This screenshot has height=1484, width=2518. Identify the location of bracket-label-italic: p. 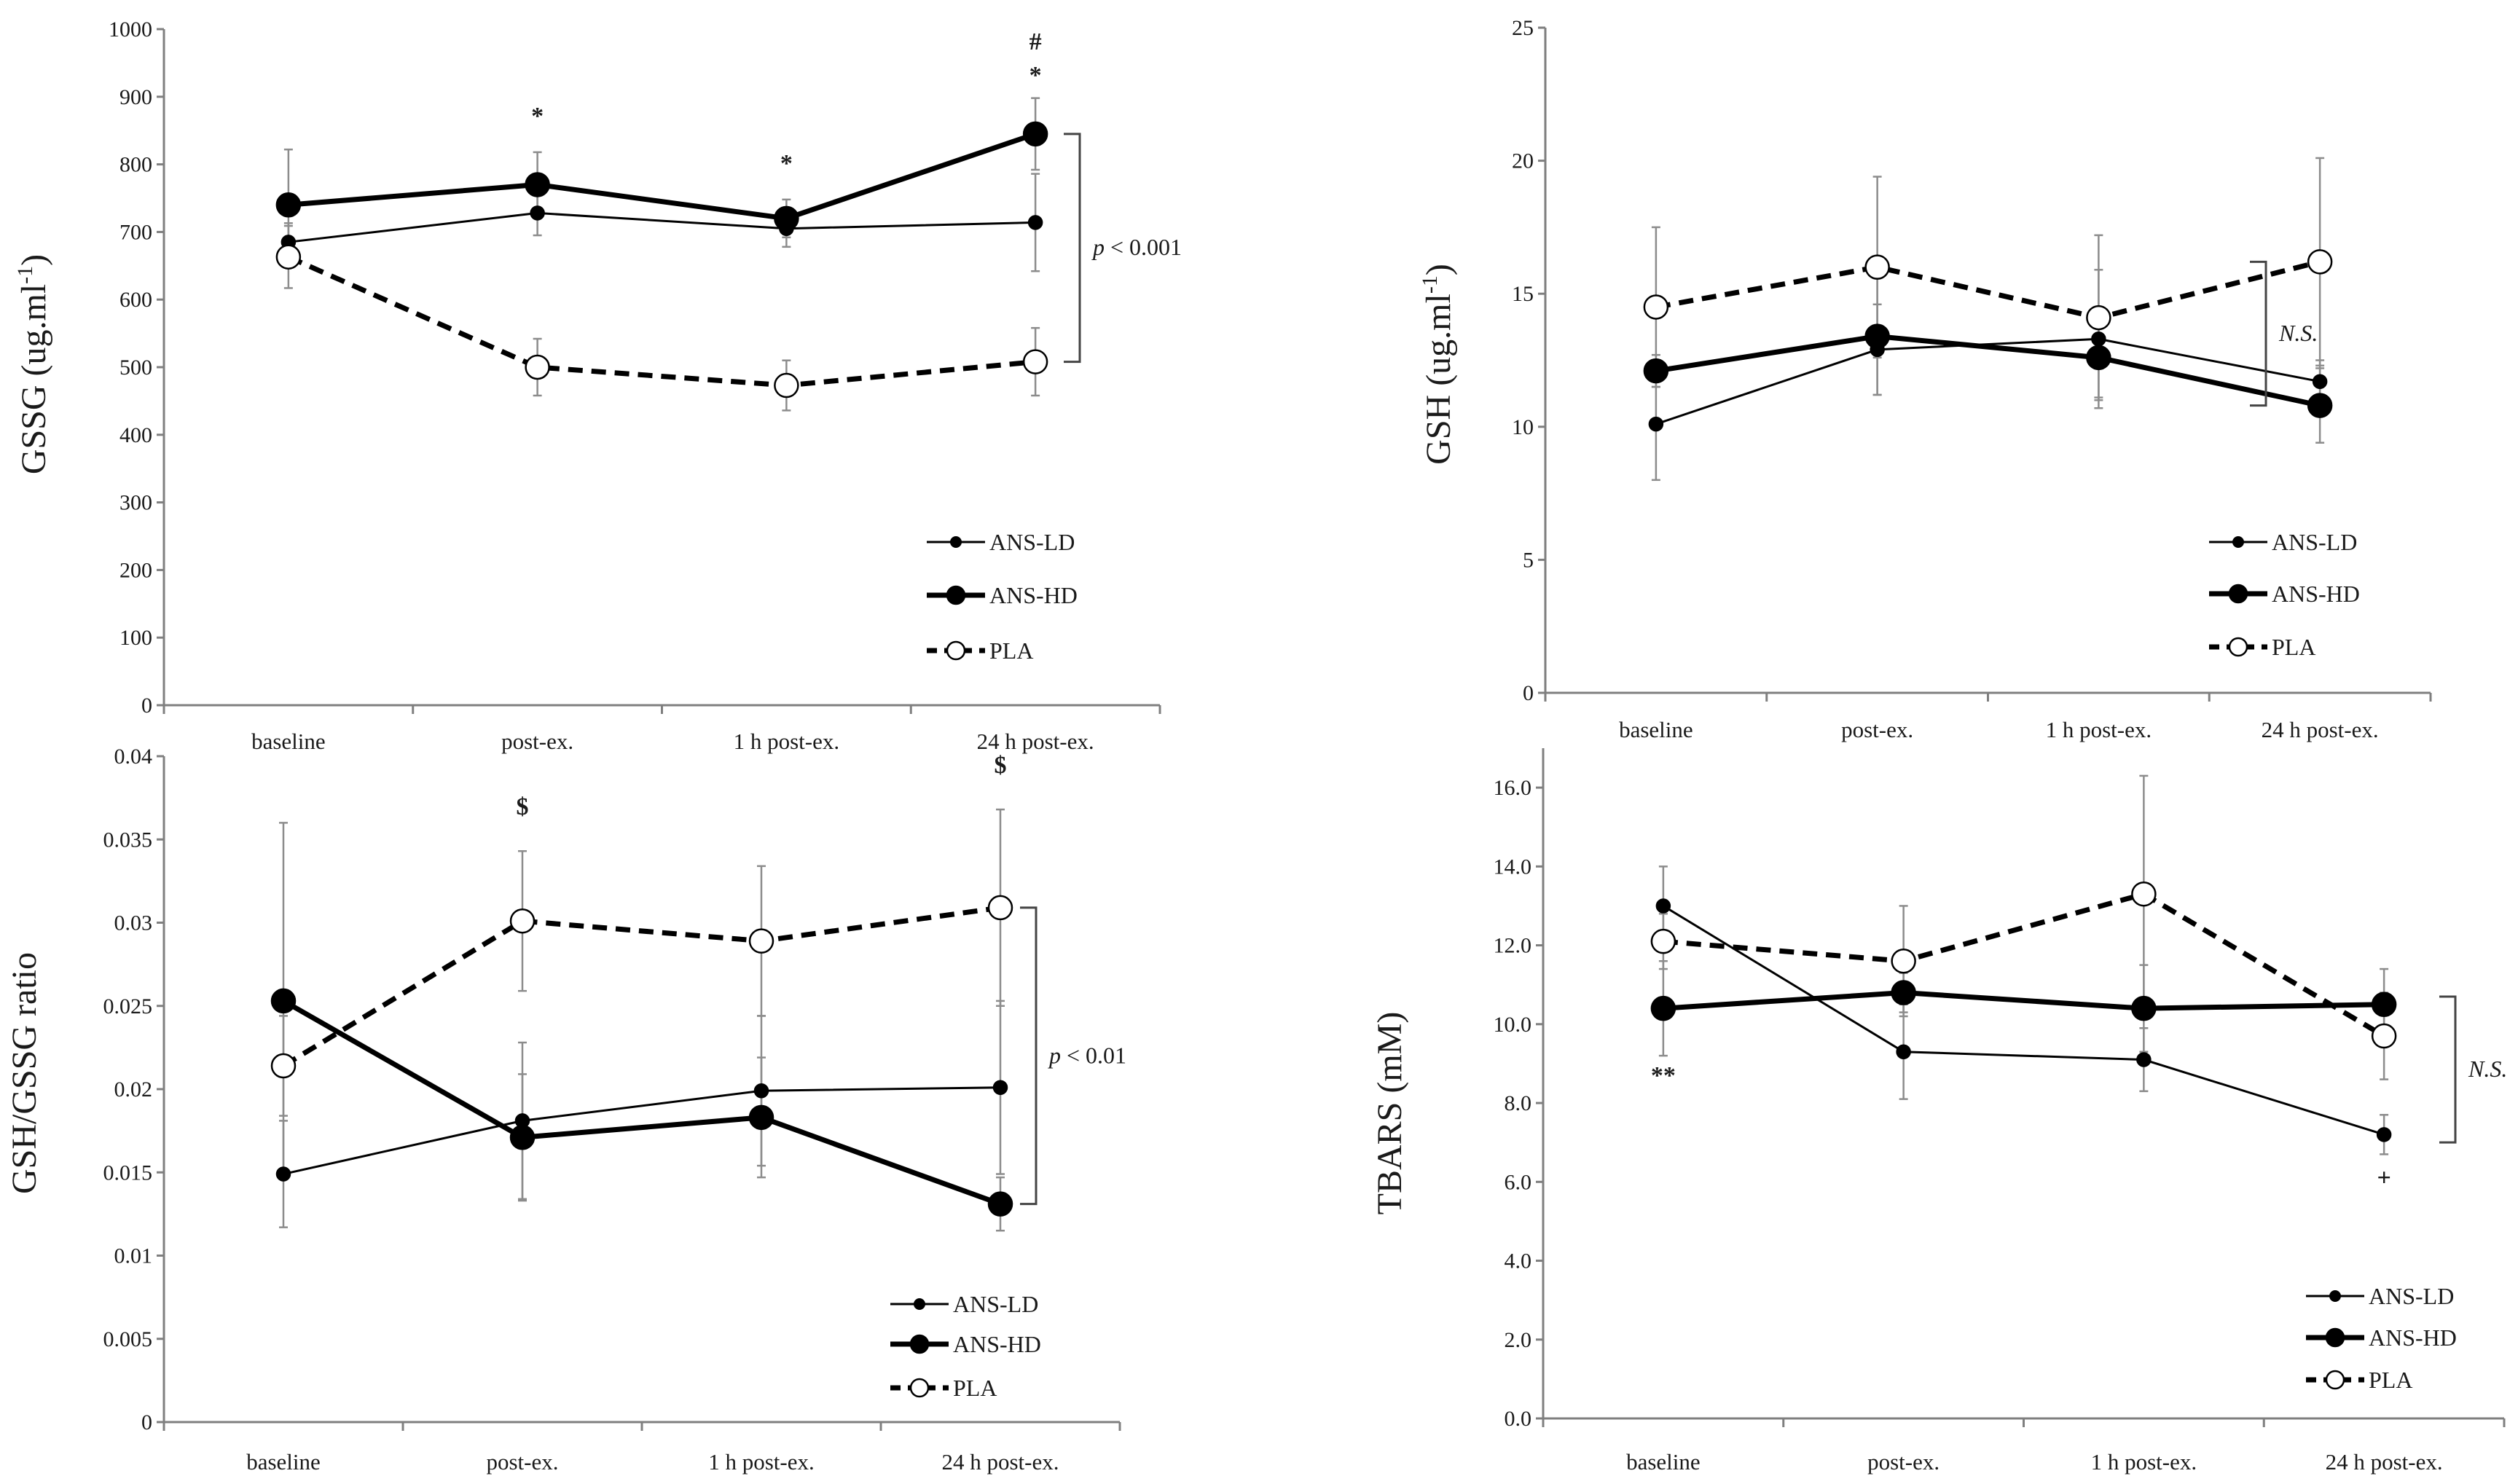
(1054, 1055).